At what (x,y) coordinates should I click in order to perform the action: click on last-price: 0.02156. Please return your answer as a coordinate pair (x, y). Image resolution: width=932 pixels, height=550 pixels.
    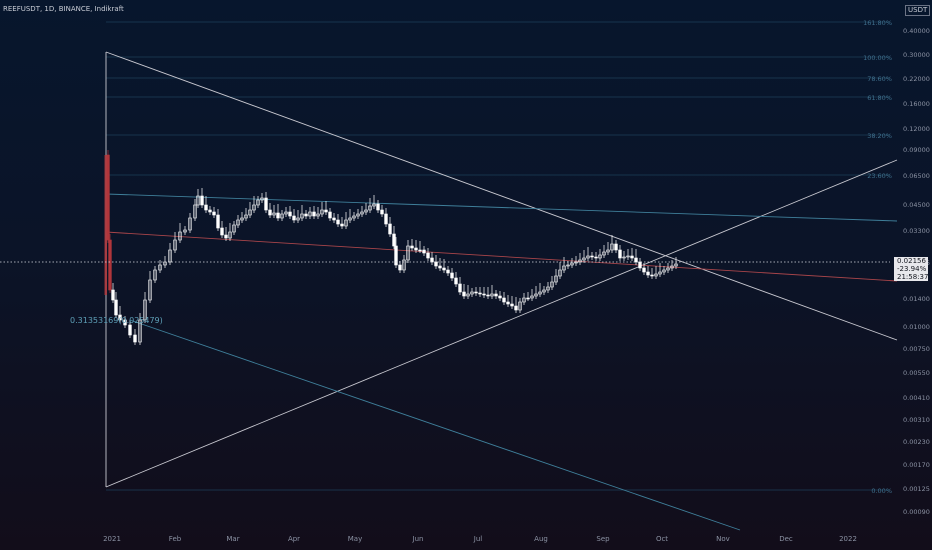
    Looking at the image, I should click on (911, 261).